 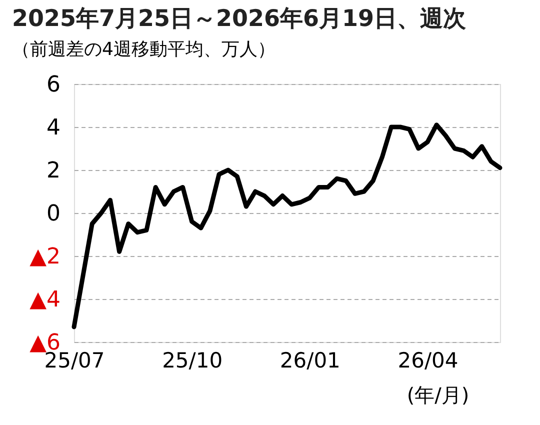 What do you see at coordinates (428, 360) in the screenshot?
I see `x-tick-label: 26/04` at bounding box center [428, 360].